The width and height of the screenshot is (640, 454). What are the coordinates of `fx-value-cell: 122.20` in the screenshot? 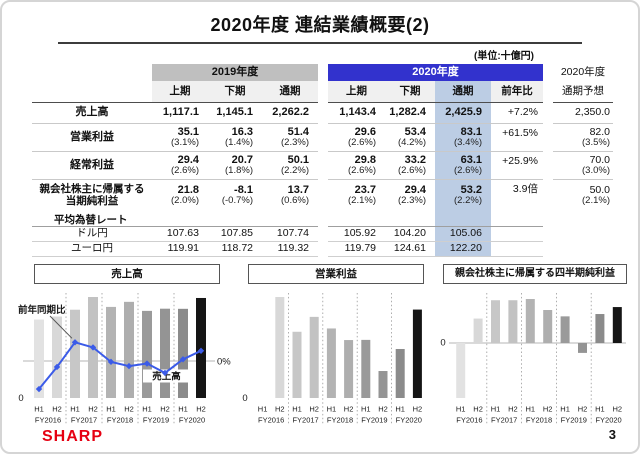 It's located at (463, 249).